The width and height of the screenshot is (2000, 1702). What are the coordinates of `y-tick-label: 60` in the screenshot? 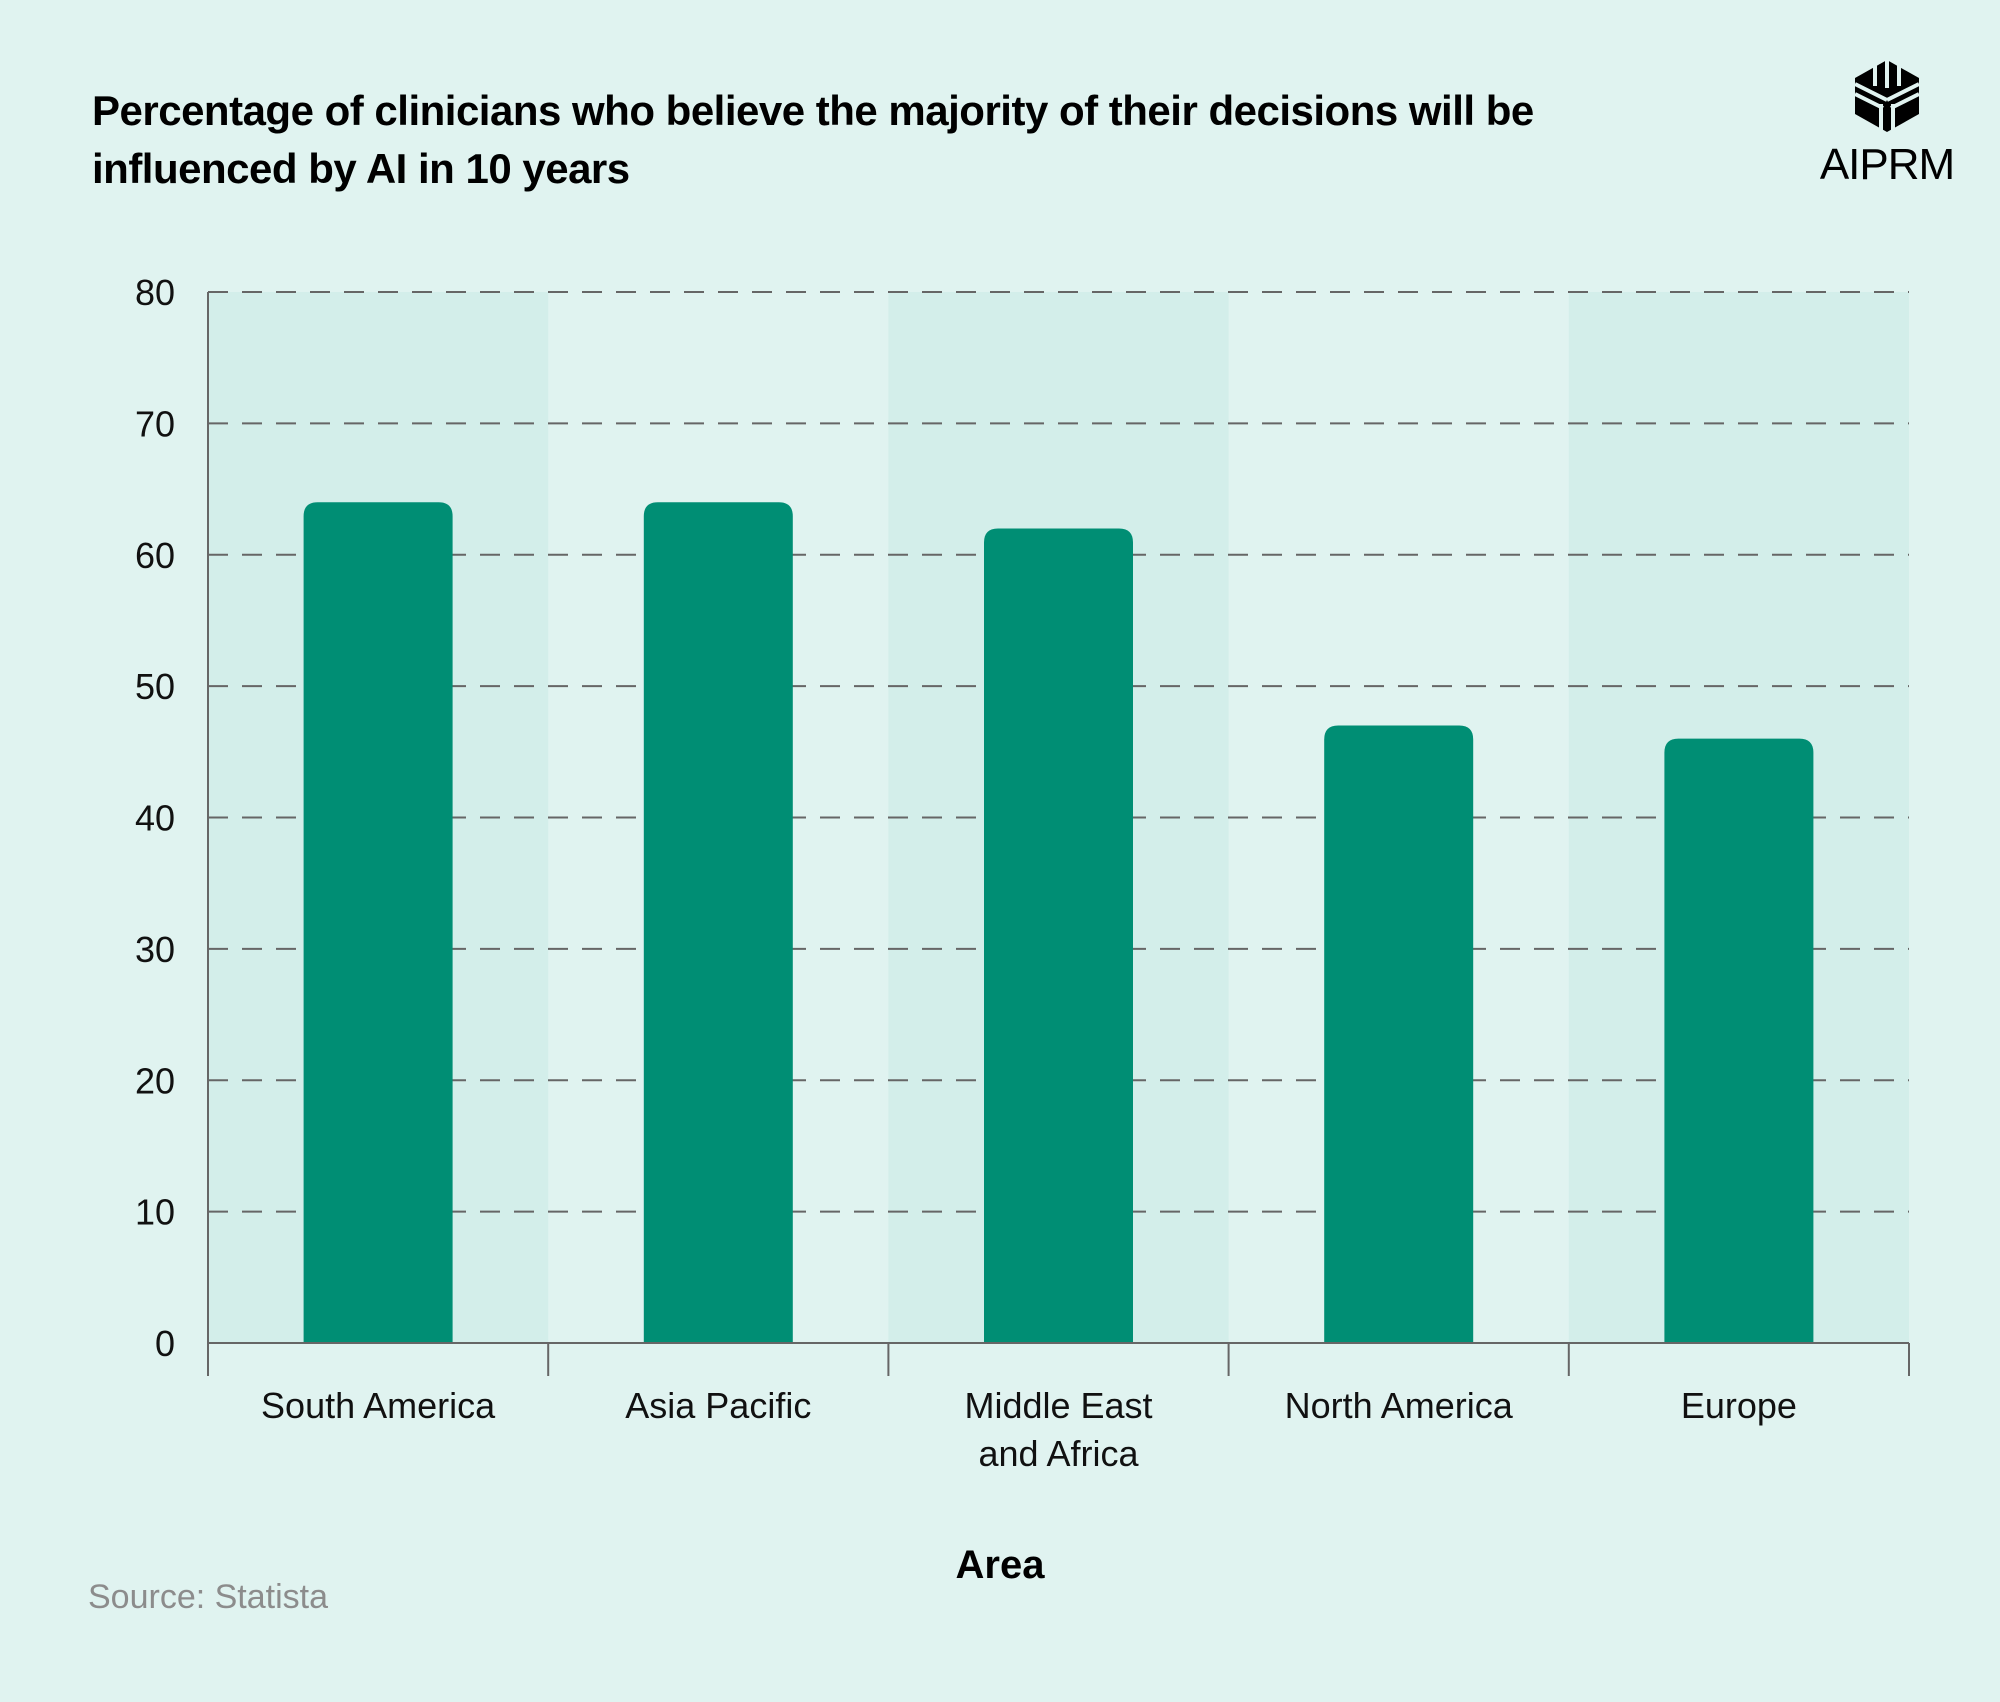 It's located at (155, 555).